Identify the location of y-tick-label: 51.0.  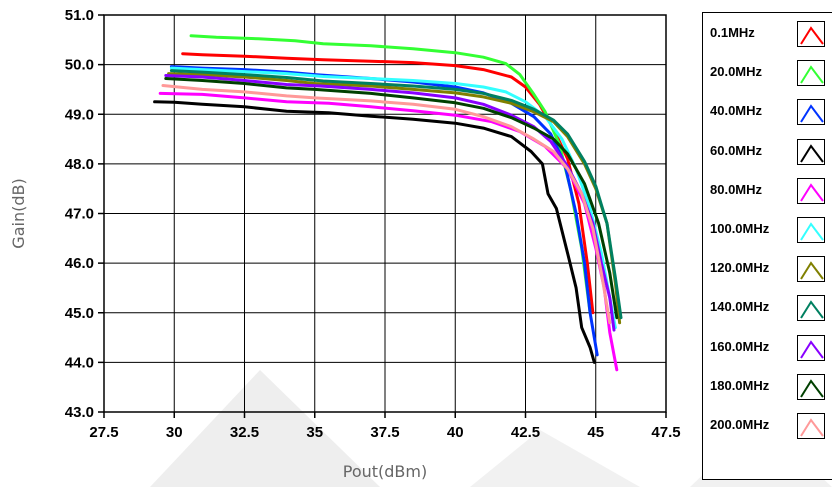
(79, 15).